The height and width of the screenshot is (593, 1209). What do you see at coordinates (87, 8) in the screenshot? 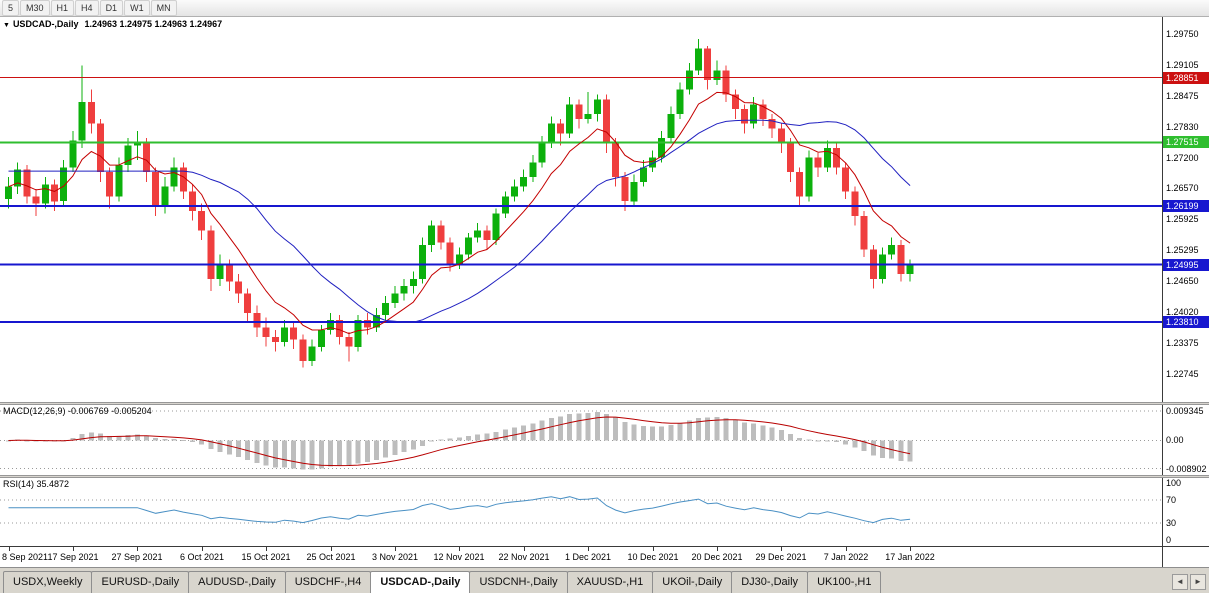
I see `timeframe-button-h4: H4` at bounding box center [87, 8].